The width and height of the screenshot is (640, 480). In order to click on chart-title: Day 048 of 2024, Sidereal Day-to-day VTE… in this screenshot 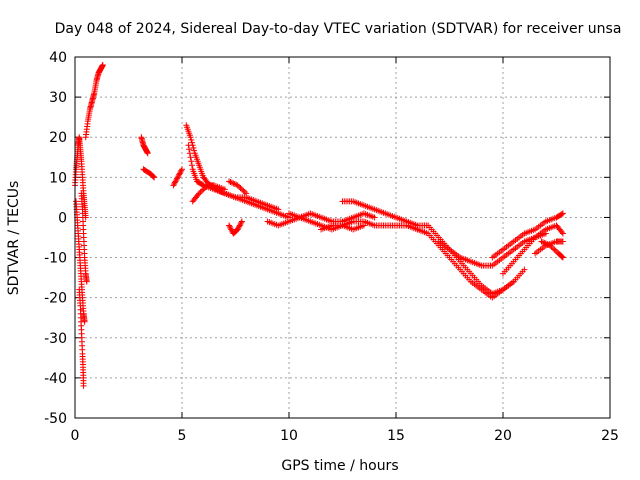, I will do `click(338, 29)`.